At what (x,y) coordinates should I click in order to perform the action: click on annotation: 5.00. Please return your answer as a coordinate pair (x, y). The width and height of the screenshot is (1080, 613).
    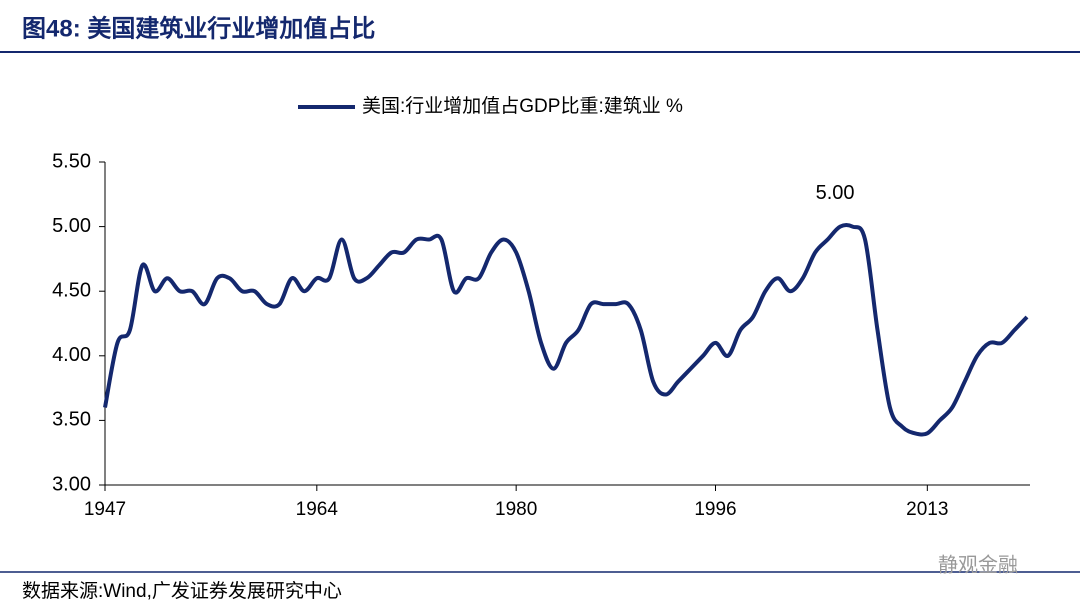
    Looking at the image, I should click on (835, 193).